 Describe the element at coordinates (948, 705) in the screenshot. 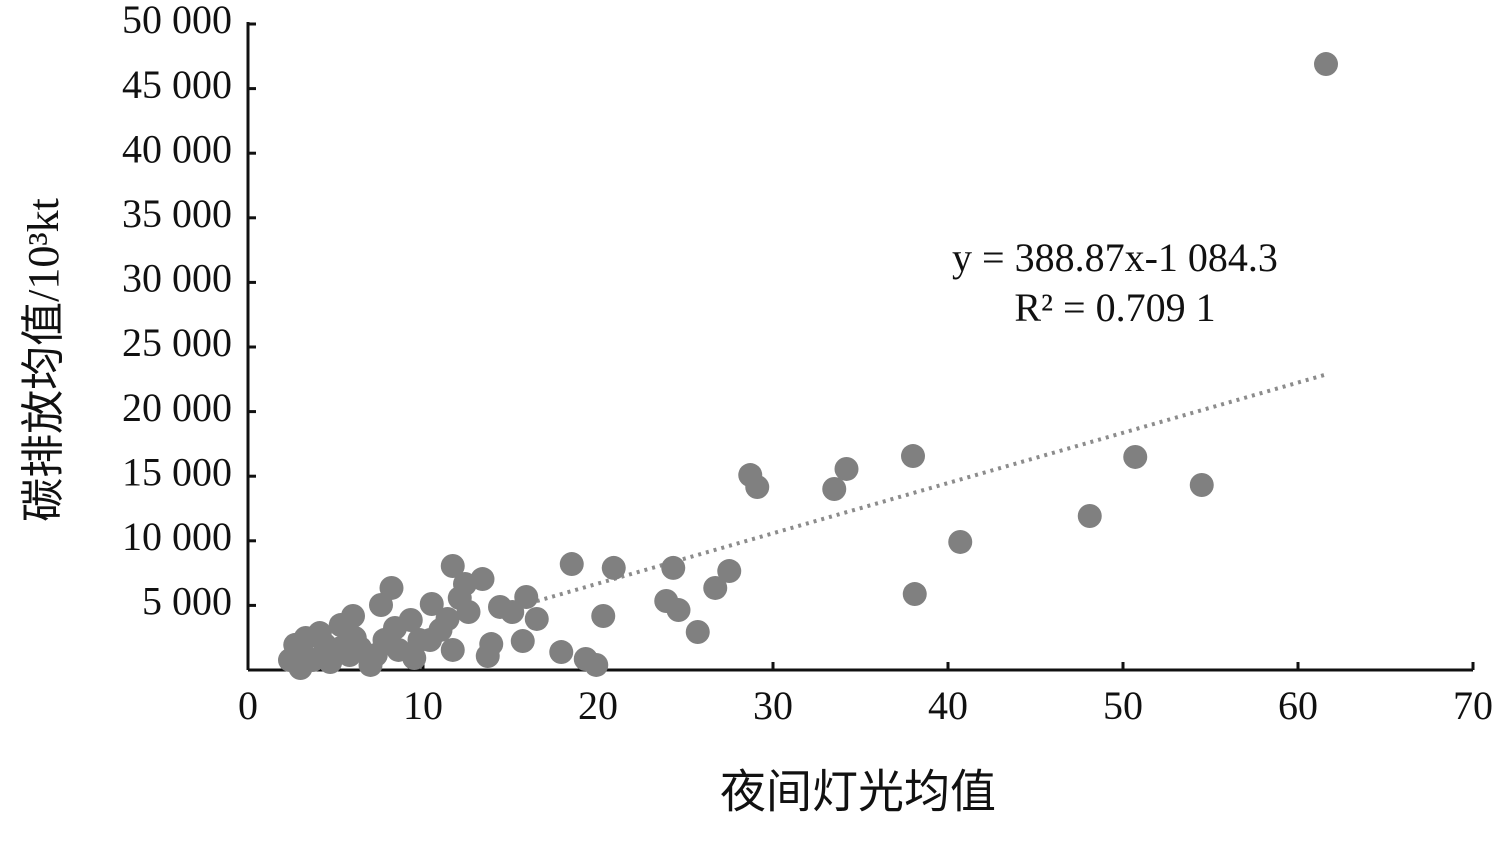

I see `x-tick-label: 40` at that location.